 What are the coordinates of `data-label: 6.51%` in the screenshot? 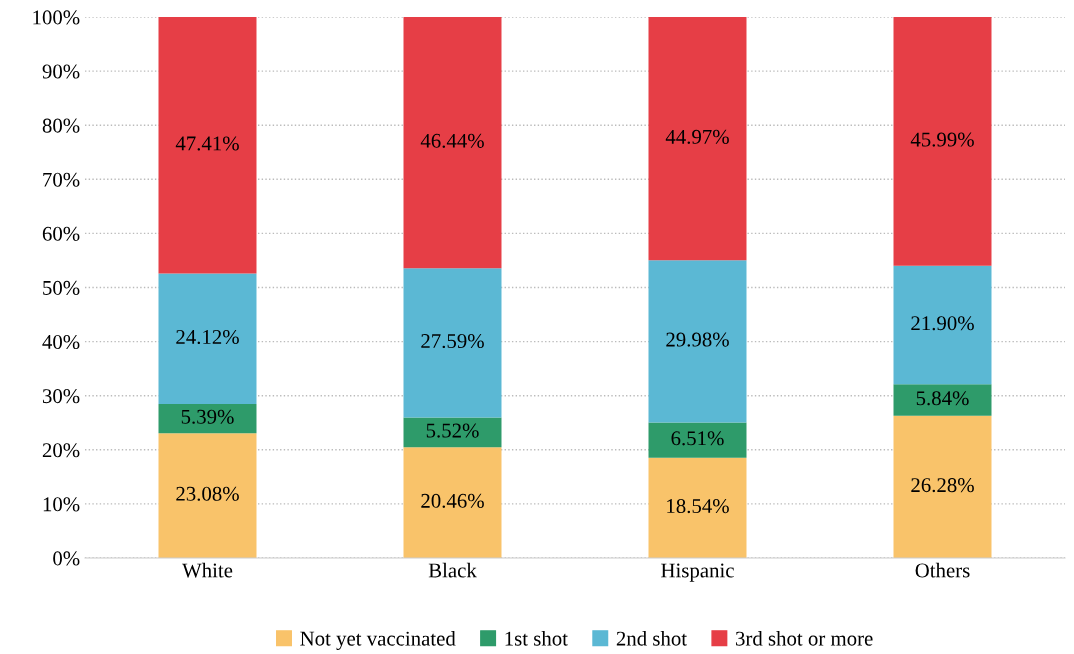 It's located at (697, 438).